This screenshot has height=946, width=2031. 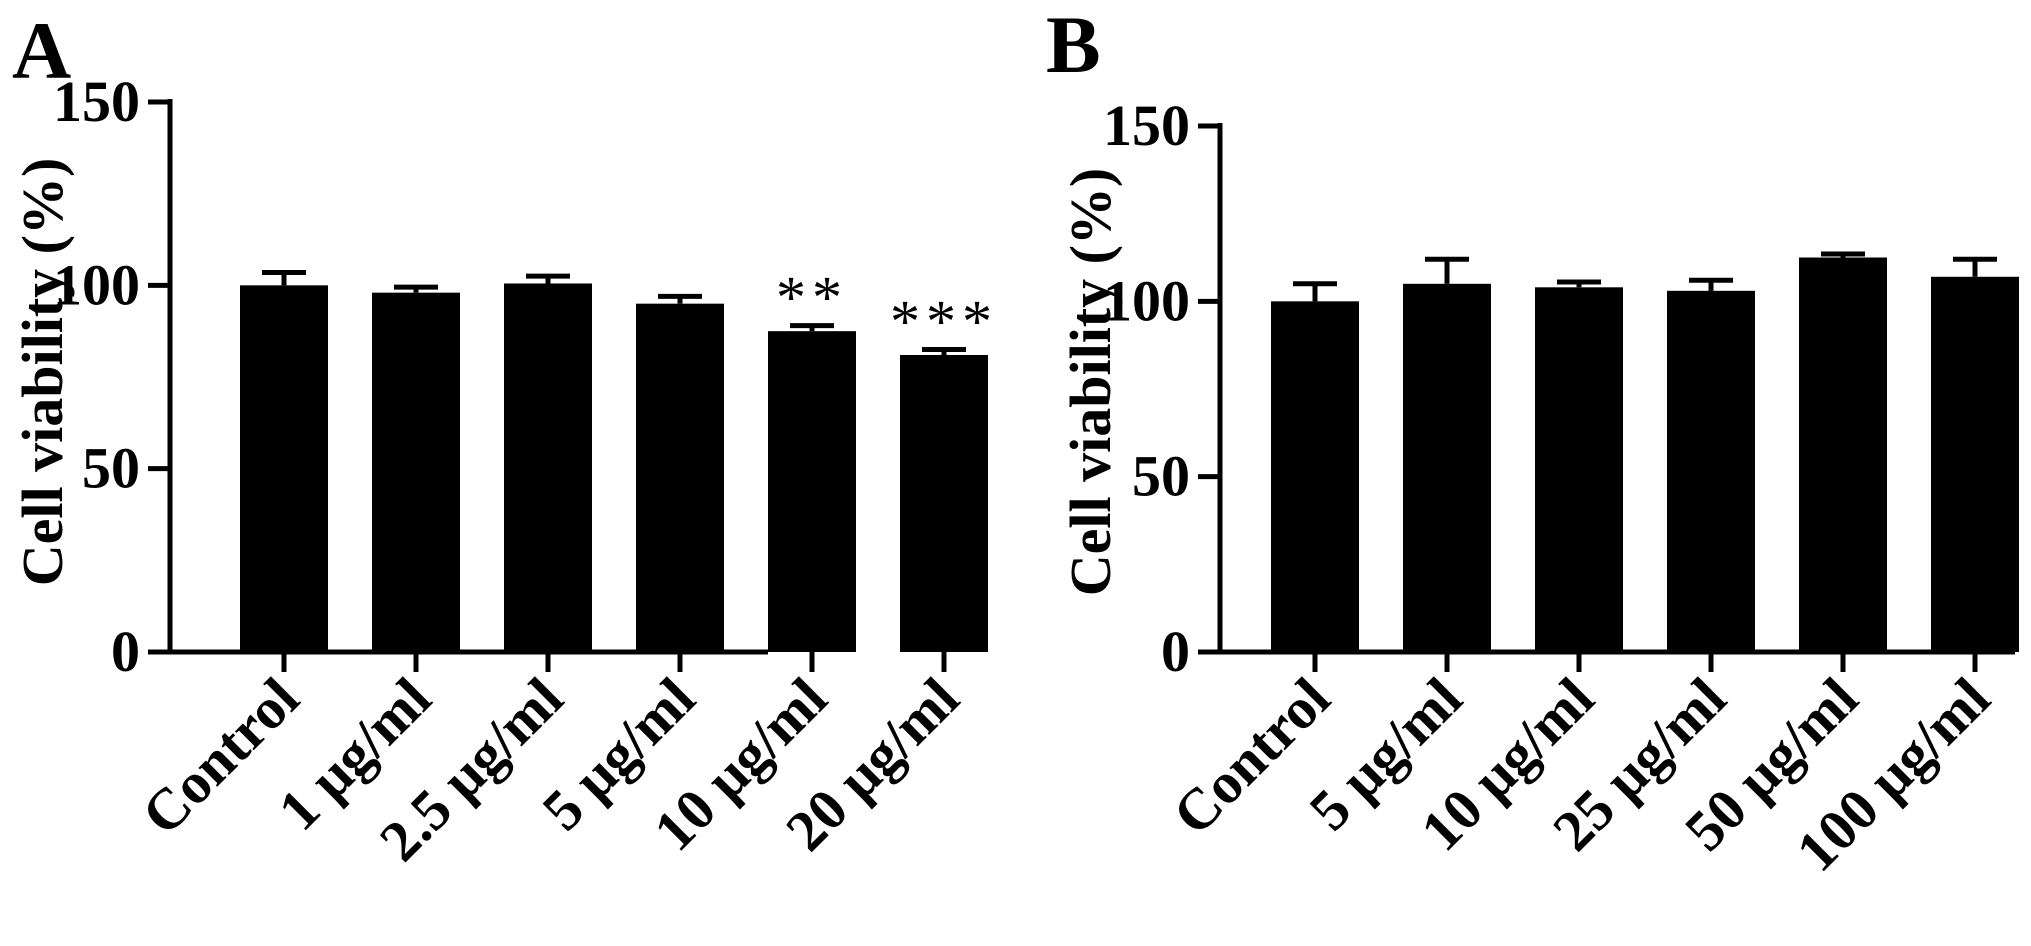 What do you see at coordinates (1073, 45) in the screenshot?
I see `panel-letter: B` at bounding box center [1073, 45].